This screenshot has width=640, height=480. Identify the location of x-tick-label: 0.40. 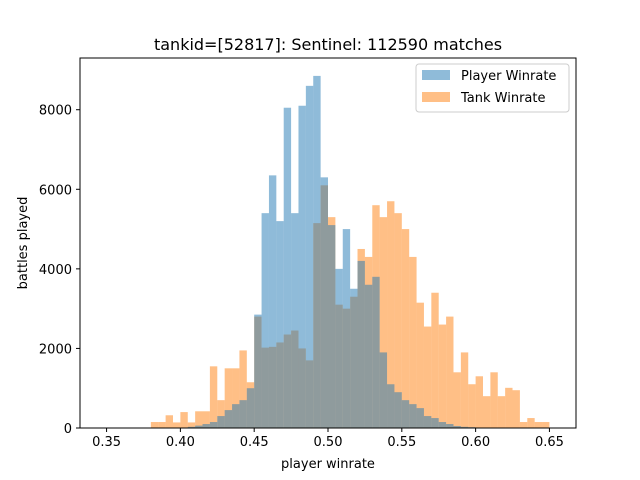
(180, 442).